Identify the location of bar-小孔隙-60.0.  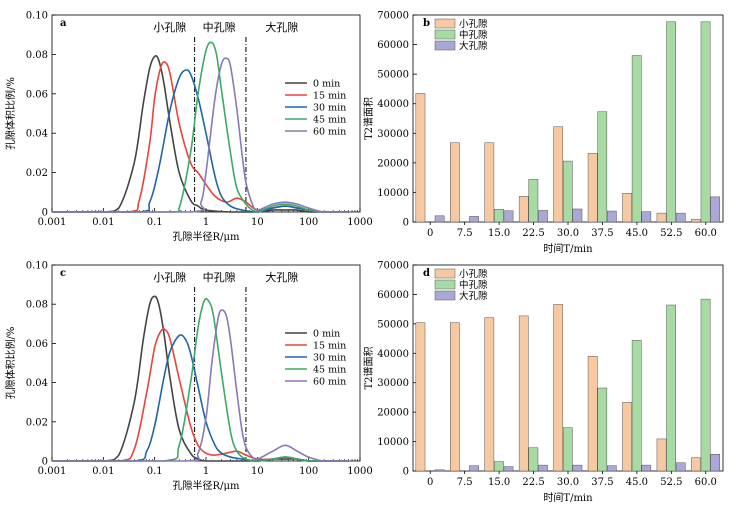
(696, 464).